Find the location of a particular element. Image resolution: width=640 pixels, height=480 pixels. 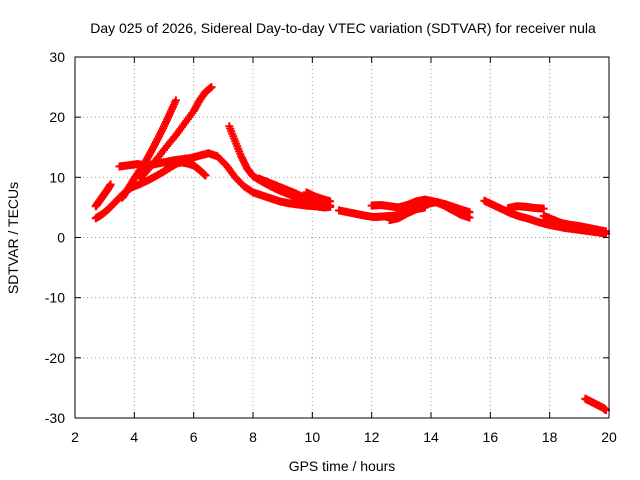

y-tick-label: -10 is located at coordinates (55, 298).